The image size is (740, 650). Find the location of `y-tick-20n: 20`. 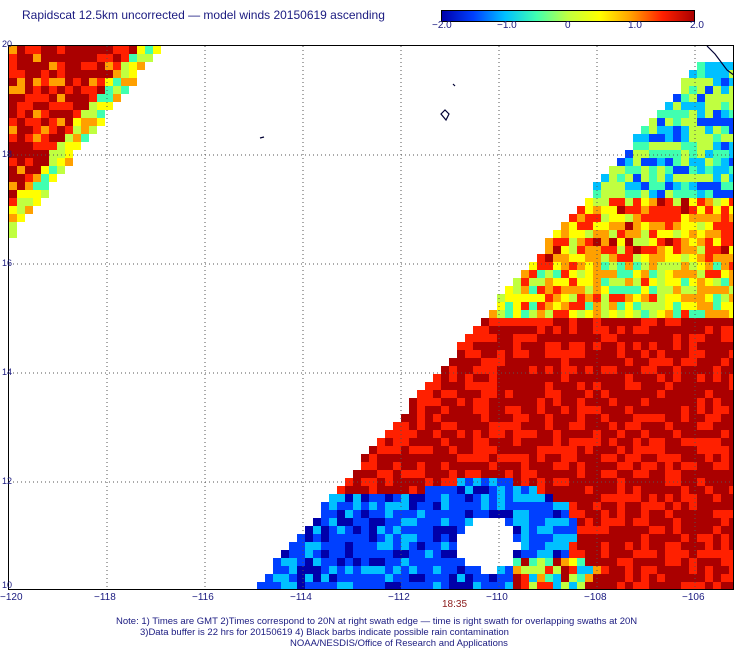

y-tick-20n: 20 is located at coordinates (7, 44).